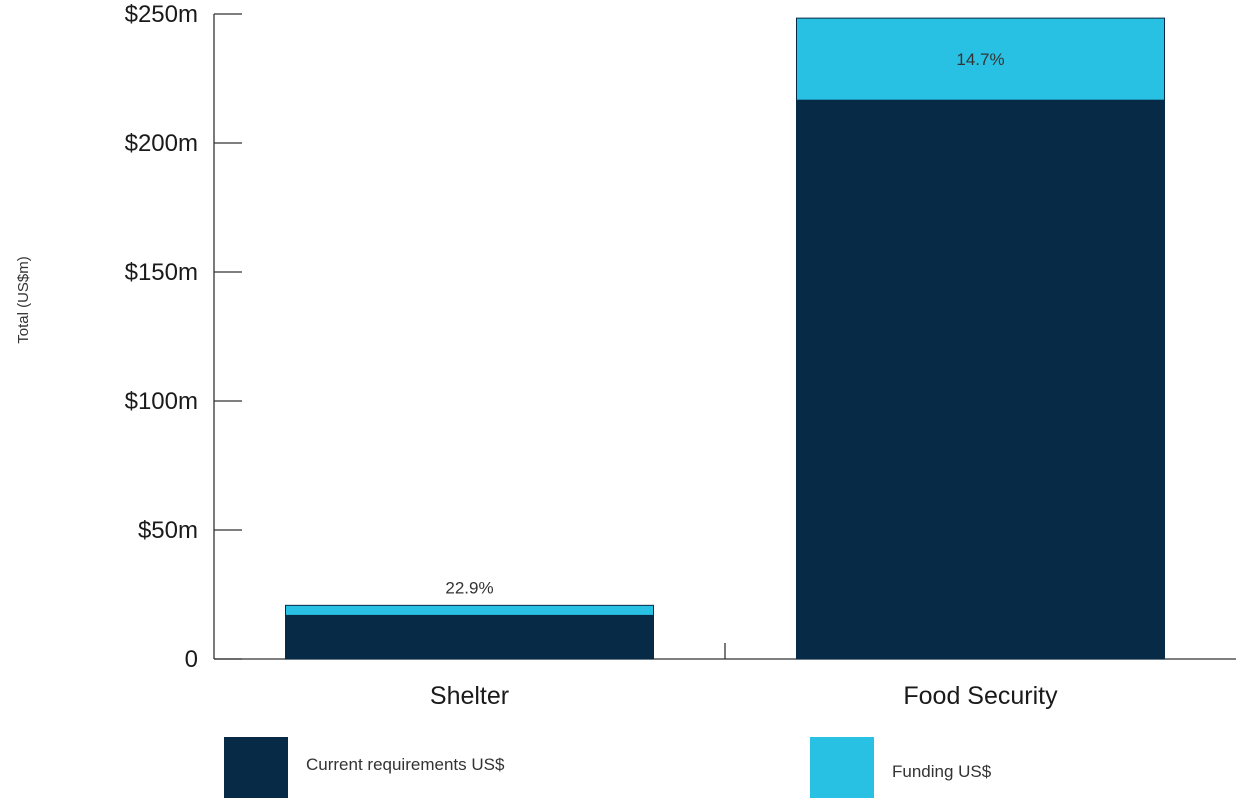 This screenshot has height=798, width=1236. What do you see at coordinates (980, 696) in the screenshot?
I see `x-category-label: Food Security` at bounding box center [980, 696].